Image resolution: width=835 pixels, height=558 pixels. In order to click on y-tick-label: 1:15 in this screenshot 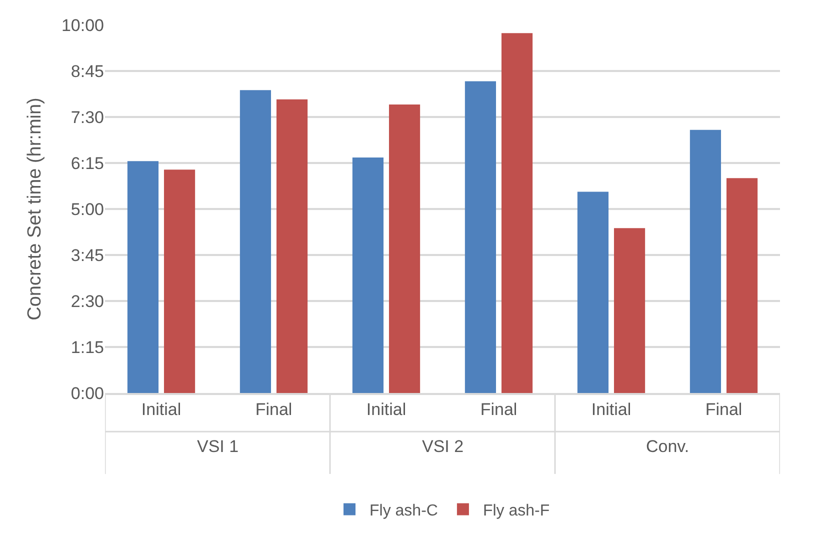, I will do `click(87, 347)`.